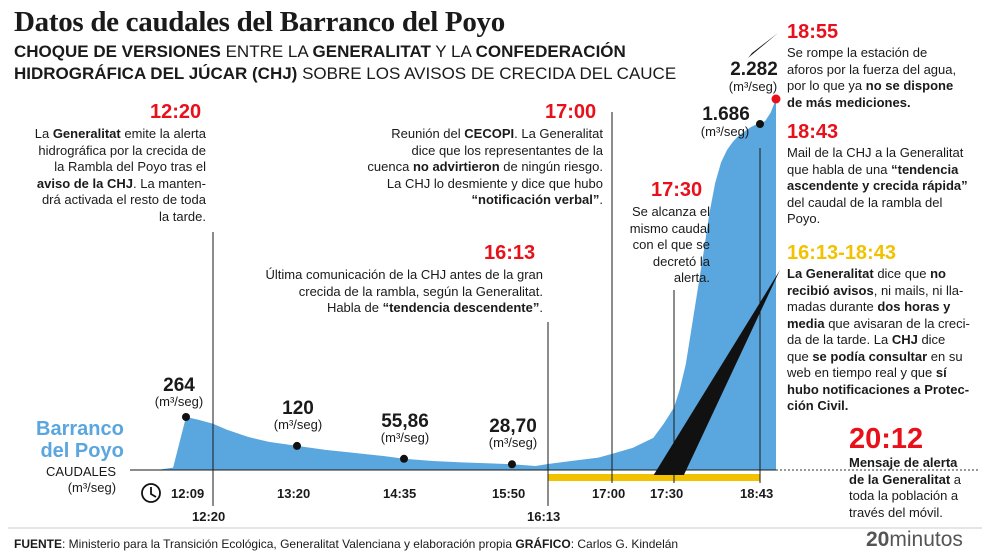  I want to click on unit-label-1686: (m³/seg), so click(725, 131).